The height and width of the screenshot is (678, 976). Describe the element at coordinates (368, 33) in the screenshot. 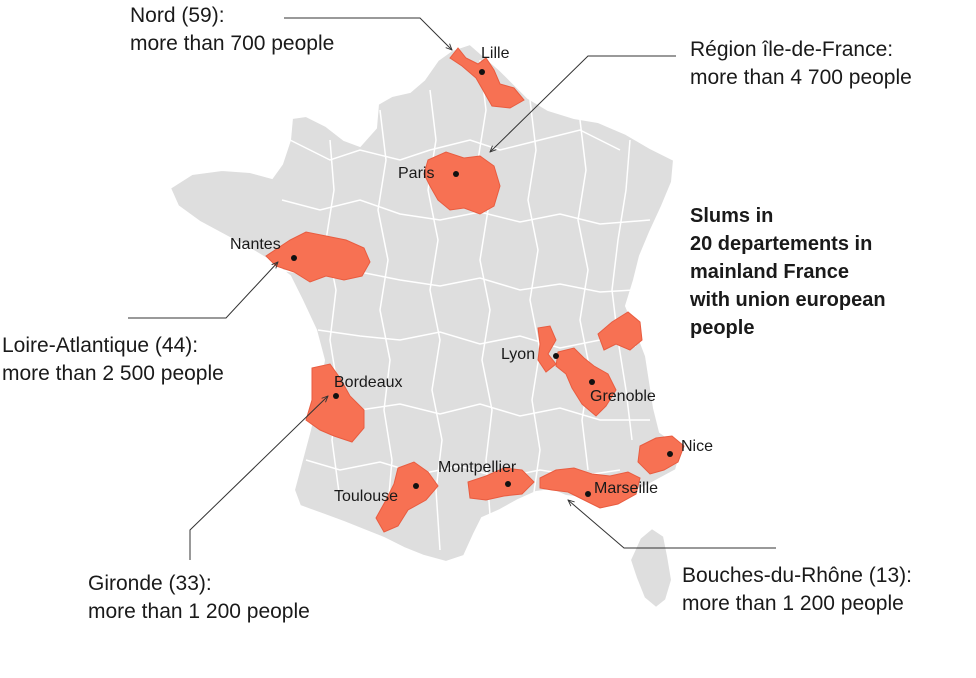

I see `leader-line-nord` at that location.